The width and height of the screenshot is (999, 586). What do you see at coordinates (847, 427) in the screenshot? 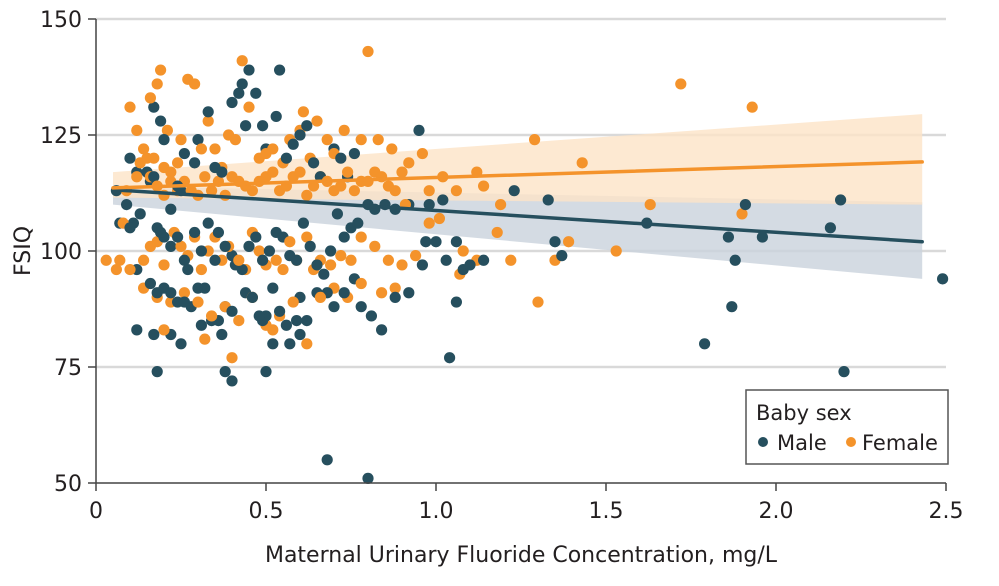
I see `legend-box` at bounding box center [847, 427].